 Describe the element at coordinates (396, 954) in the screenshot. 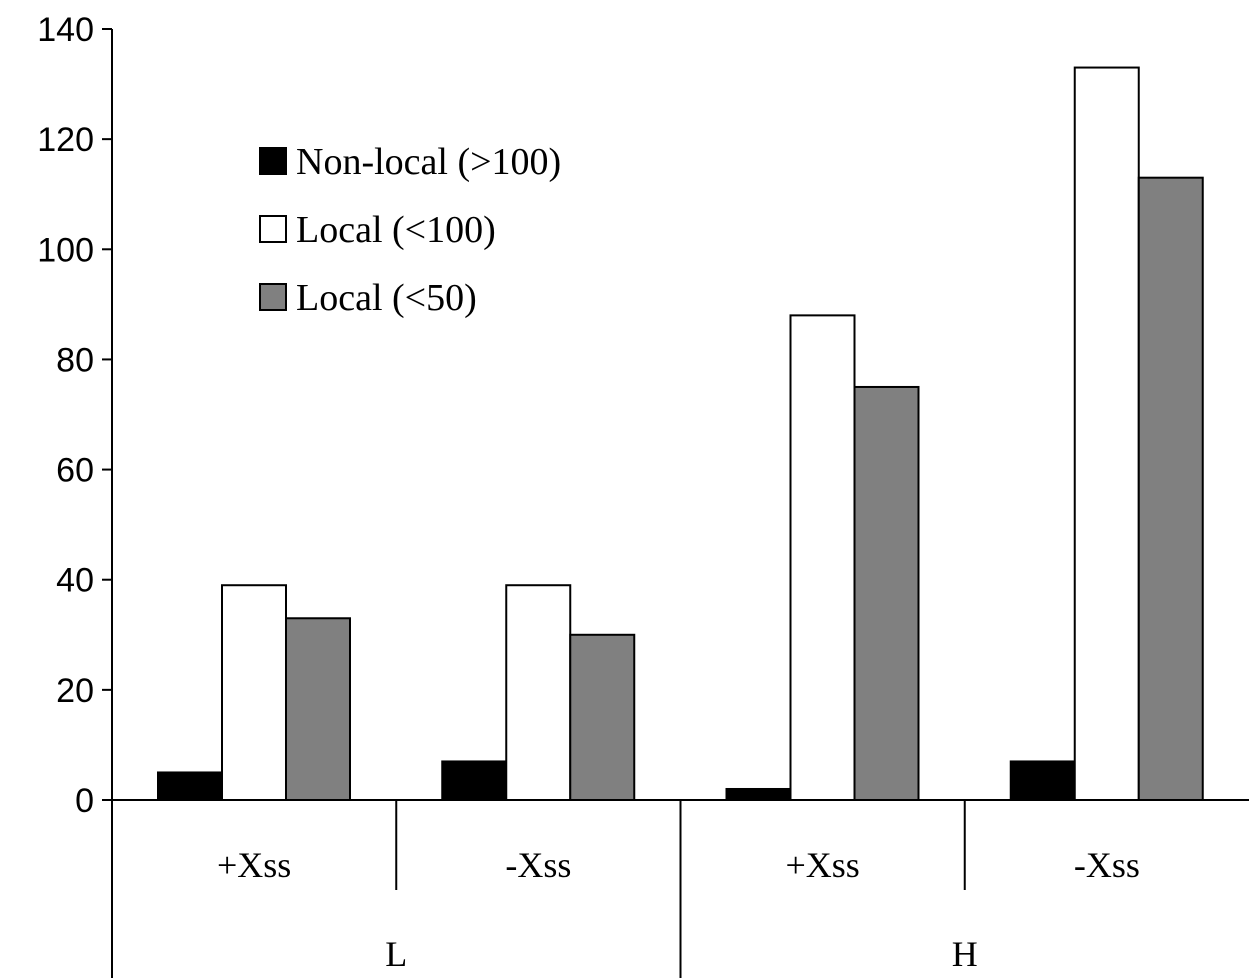

I see `x-group-label: L` at that location.